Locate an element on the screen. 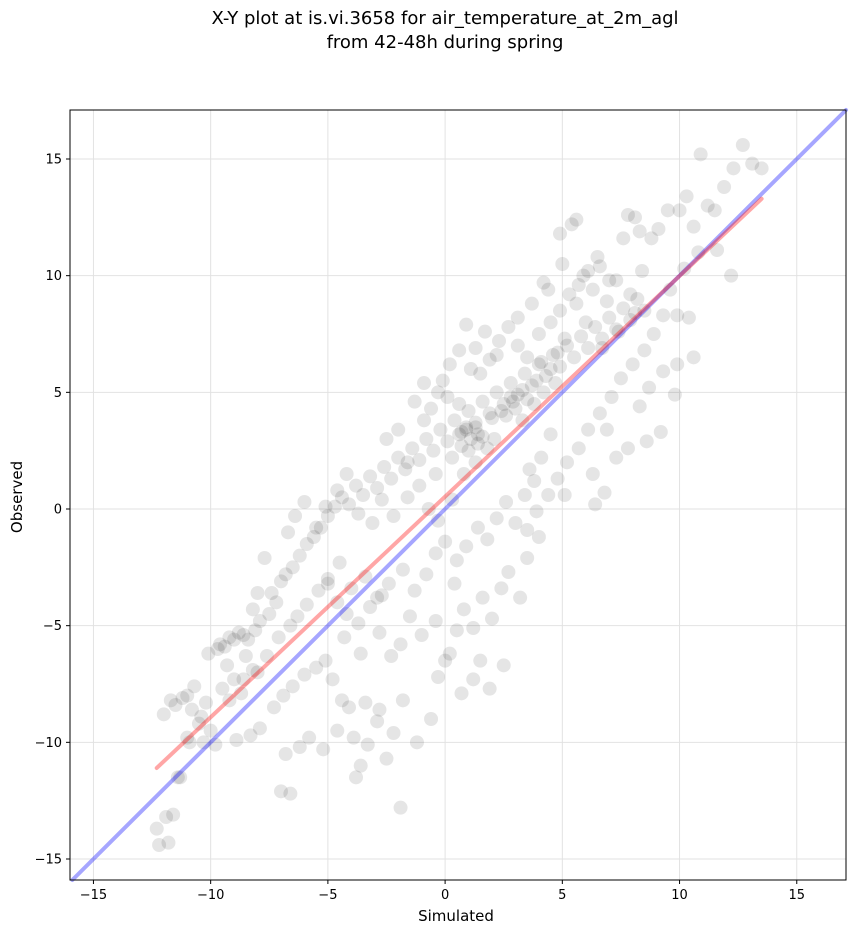  x-axis-label: Simulated is located at coordinates (456, 916).